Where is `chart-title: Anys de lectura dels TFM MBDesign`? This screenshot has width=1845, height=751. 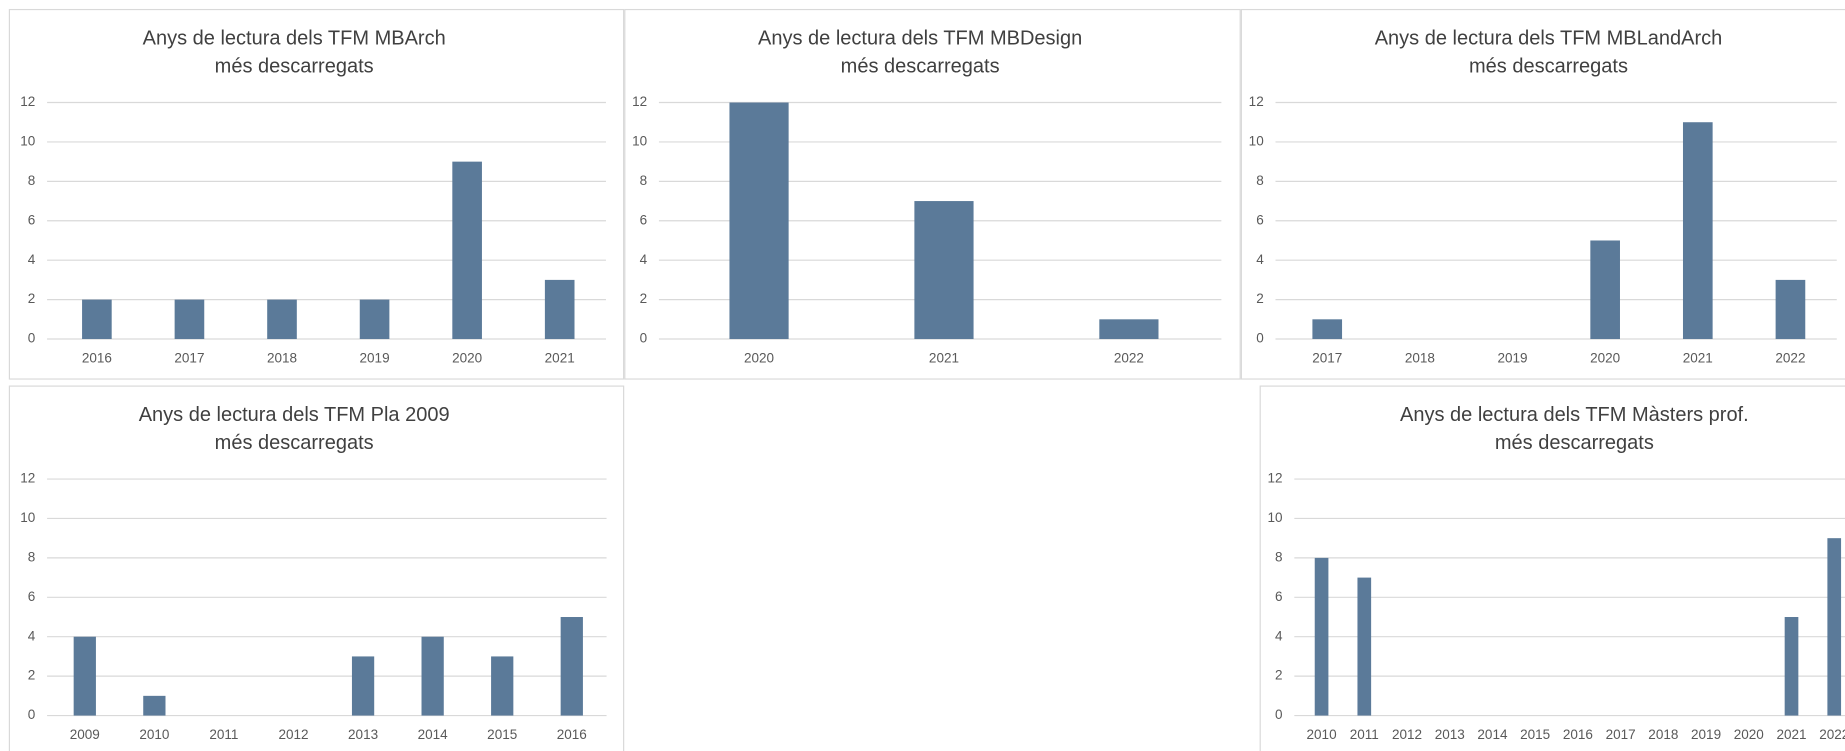
chart-title: Anys de lectura dels TFM MBDesign is located at coordinates (920, 38).